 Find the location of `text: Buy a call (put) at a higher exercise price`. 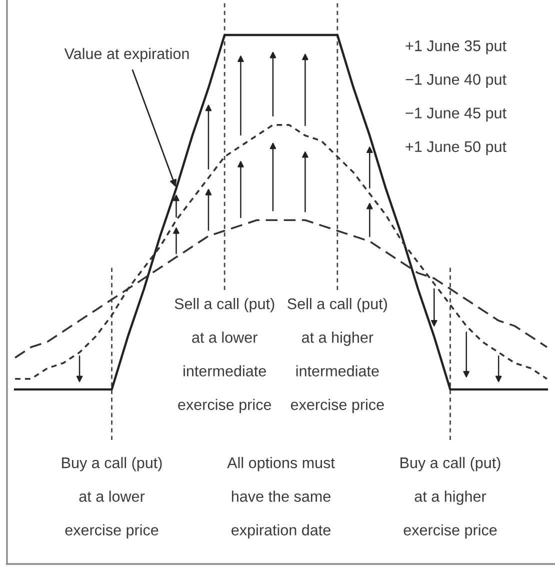

text: Buy a call (put) at a higher exercise price is located at coordinates (450, 497).